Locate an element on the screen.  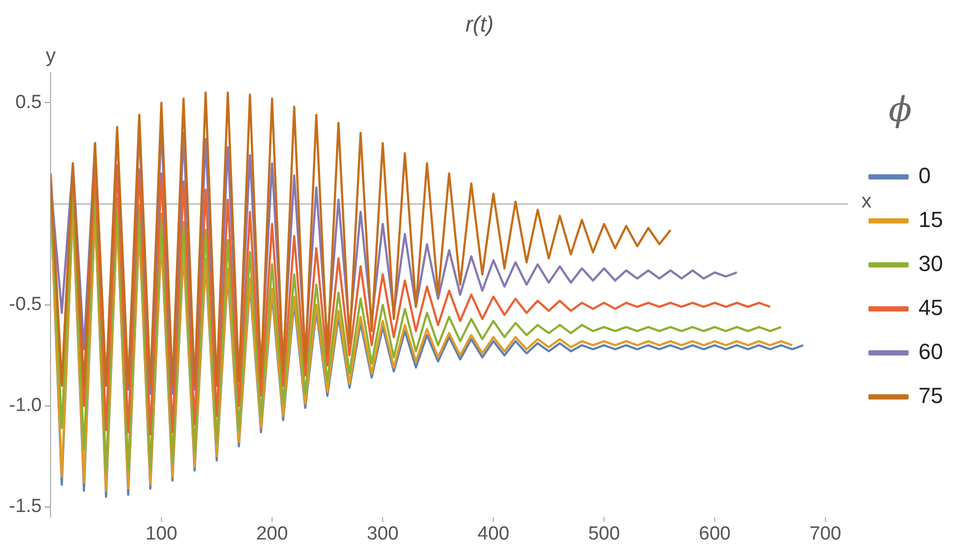
legend-label: 75 is located at coordinates (931, 395).